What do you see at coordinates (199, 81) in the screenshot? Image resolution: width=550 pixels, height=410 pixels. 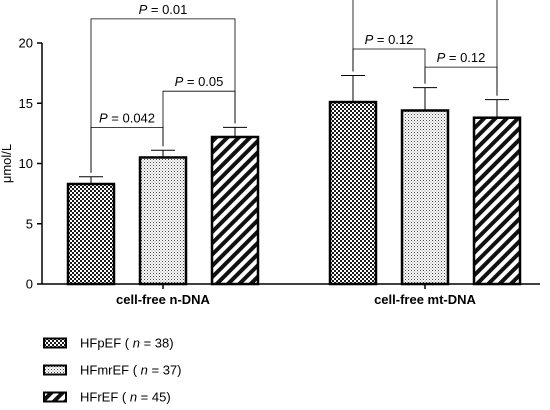 I see `p-value-label: P = 0.05` at bounding box center [199, 81].